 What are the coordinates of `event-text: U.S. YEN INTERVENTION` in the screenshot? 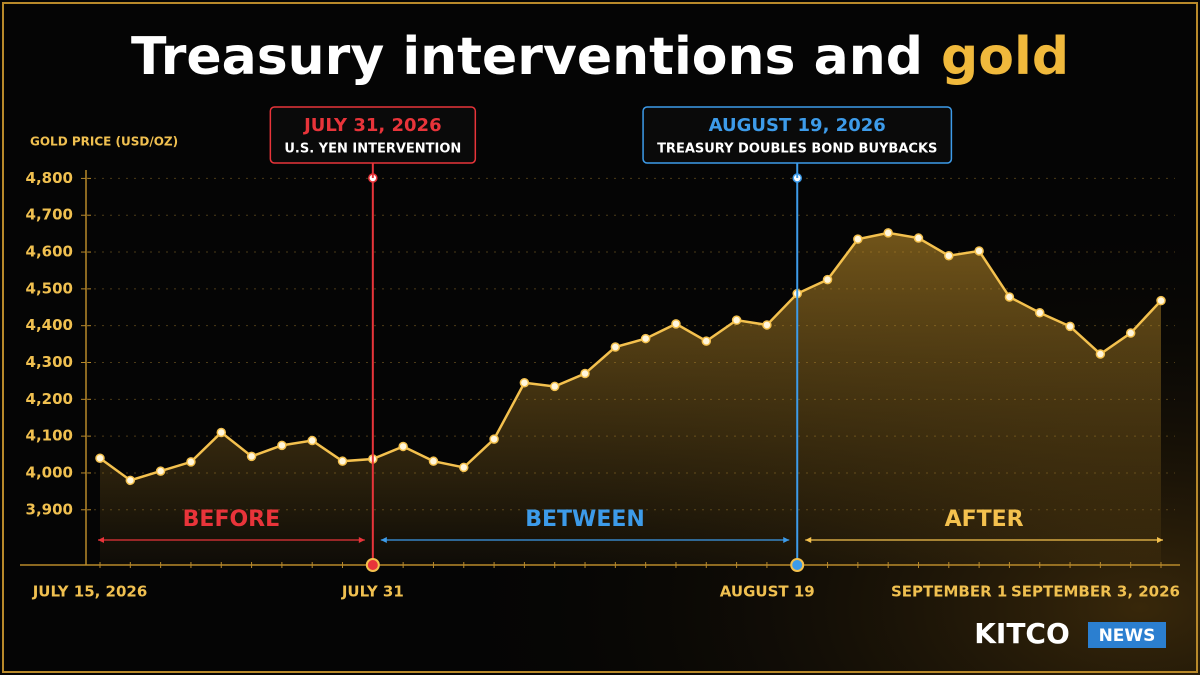 It's located at (372, 149).